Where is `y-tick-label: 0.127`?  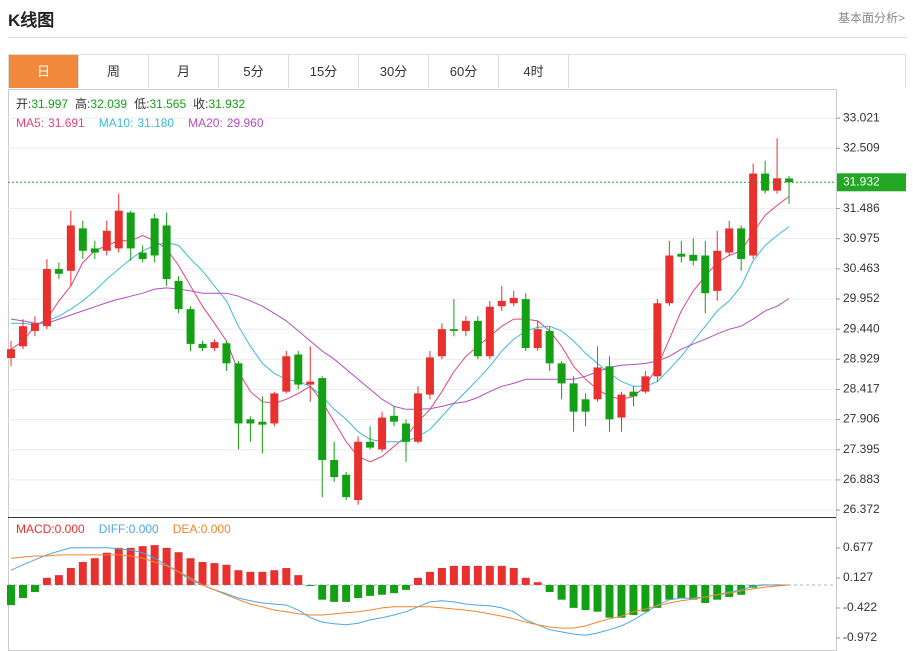
y-tick-label: 0.127 is located at coordinates (858, 577).